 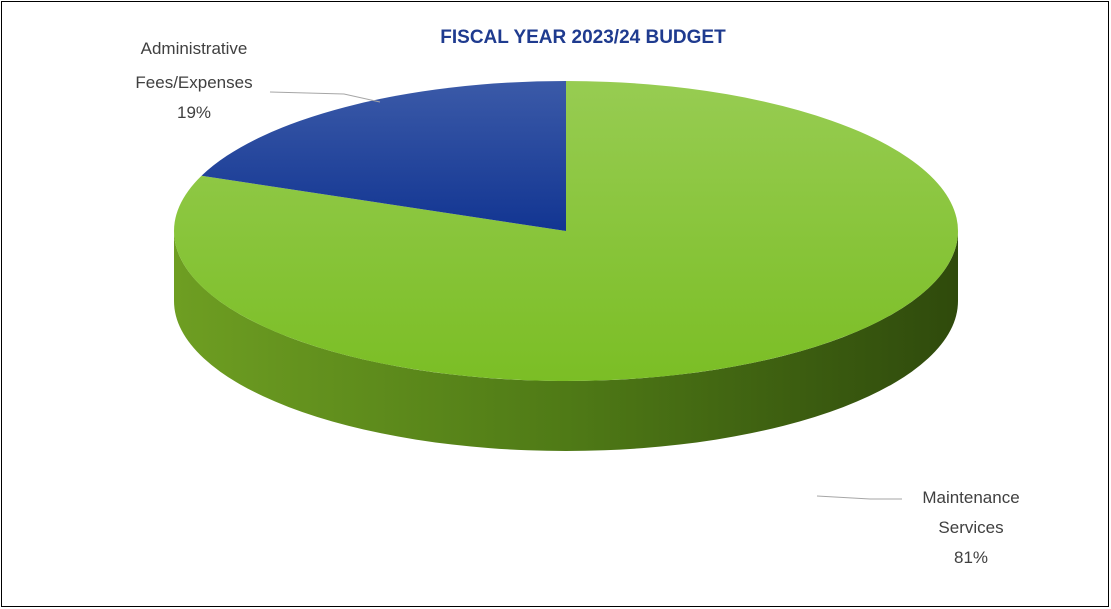 What do you see at coordinates (325, 97) in the screenshot?
I see `label-administrative-fees-expenses-leader-line` at bounding box center [325, 97].